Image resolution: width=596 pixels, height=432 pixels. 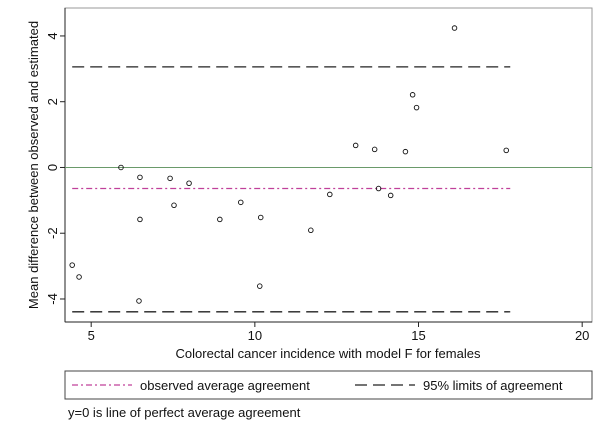 I want to click on y-tick-label: 0, so click(x=52, y=167).